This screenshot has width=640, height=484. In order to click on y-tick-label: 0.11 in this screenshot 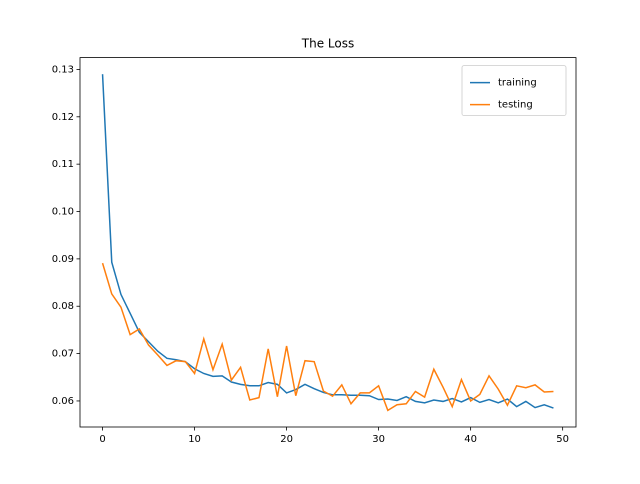, I will do `click(63, 164)`.